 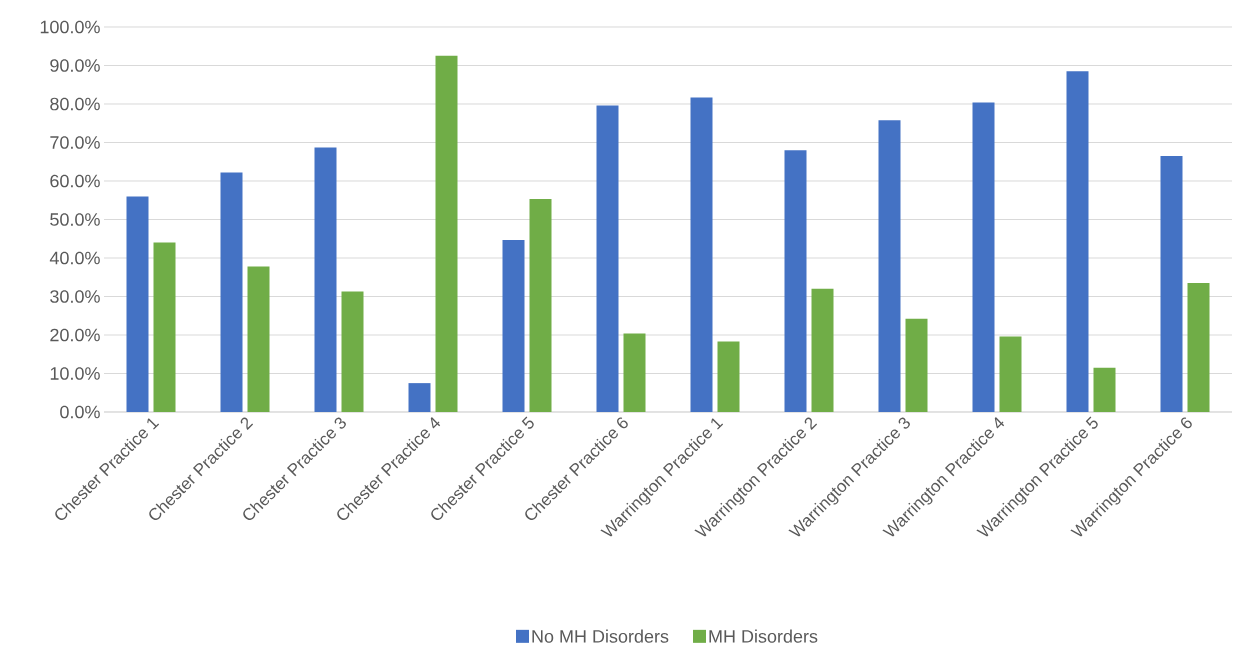 What do you see at coordinates (75, 373) in the screenshot?
I see `y-tick-label: 10.0%` at bounding box center [75, 373].